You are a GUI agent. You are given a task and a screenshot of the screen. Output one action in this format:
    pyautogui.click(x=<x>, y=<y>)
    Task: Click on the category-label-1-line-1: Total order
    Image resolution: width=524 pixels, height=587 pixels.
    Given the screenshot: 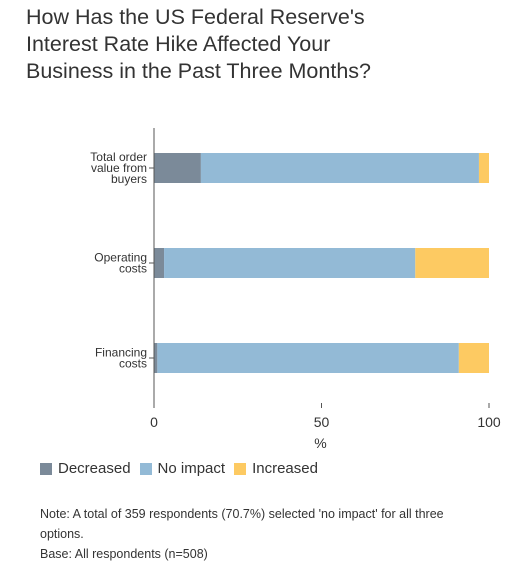 What is the action you would take?
    pyautogui.click(x=118, y=157)
    